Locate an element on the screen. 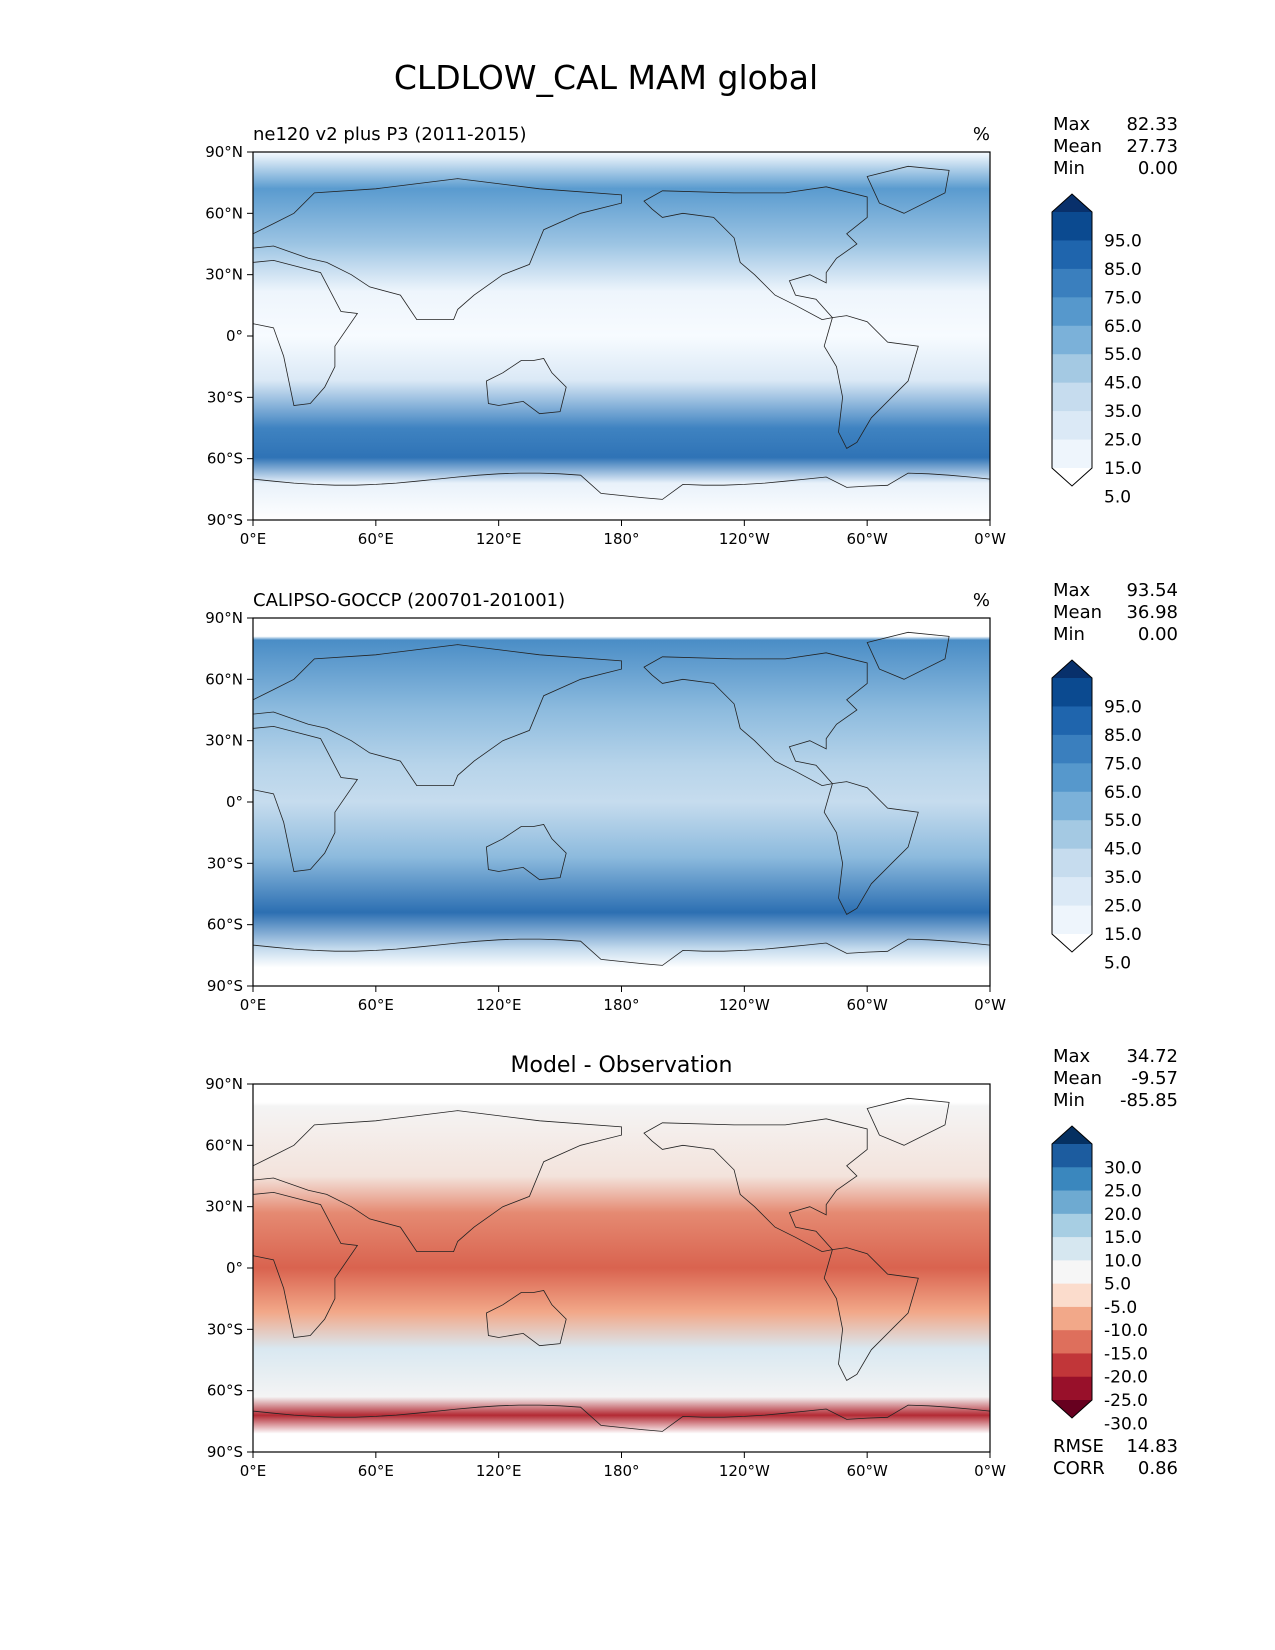 The image size is (1275, 1650). stat-value: 0.86 is located at coordinates (1158, 1468).